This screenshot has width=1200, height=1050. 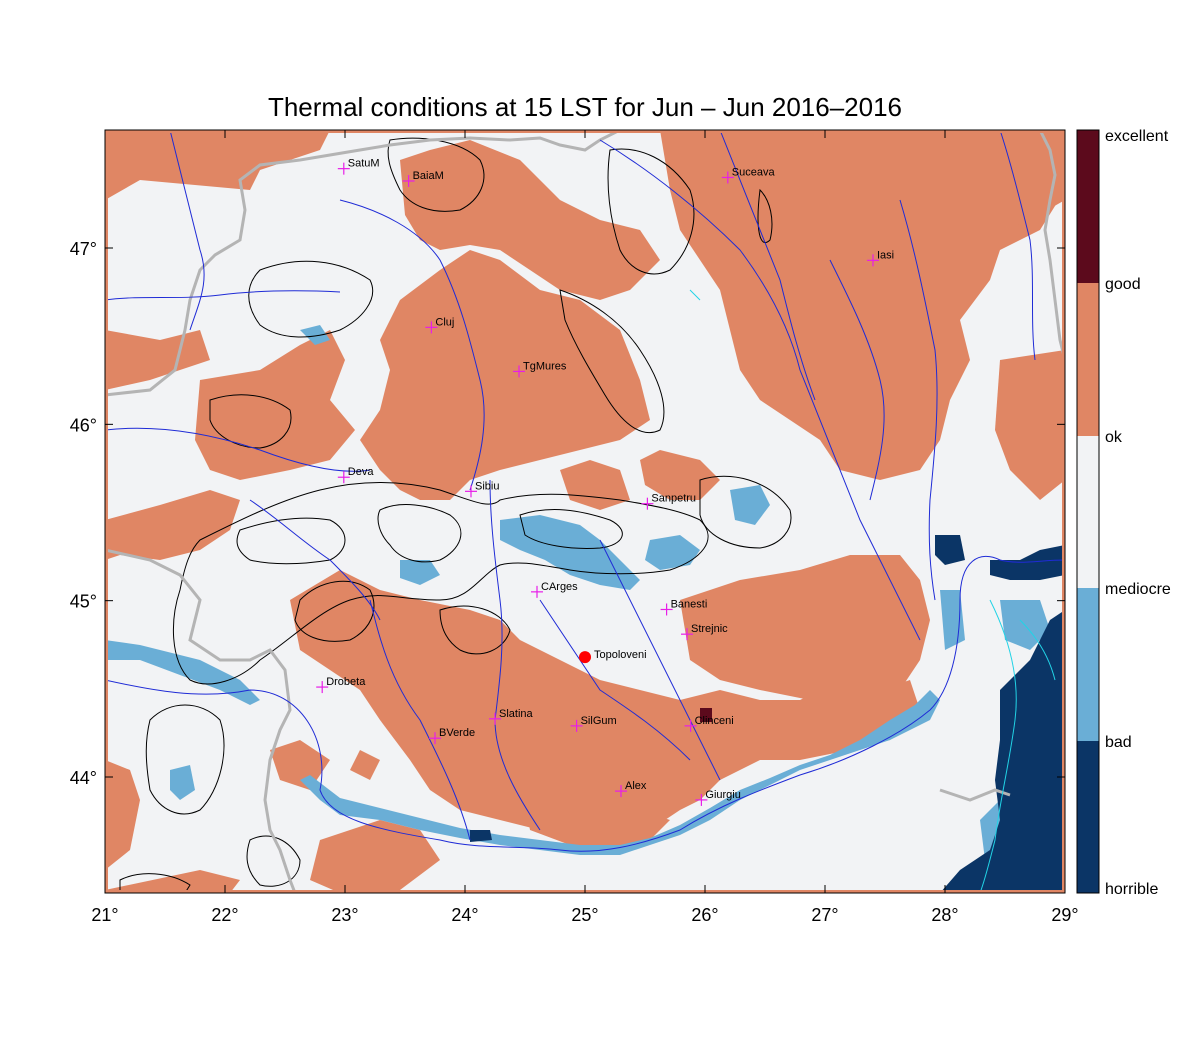 I want to click on city-marker: Deva, so click(x=356, y=475).